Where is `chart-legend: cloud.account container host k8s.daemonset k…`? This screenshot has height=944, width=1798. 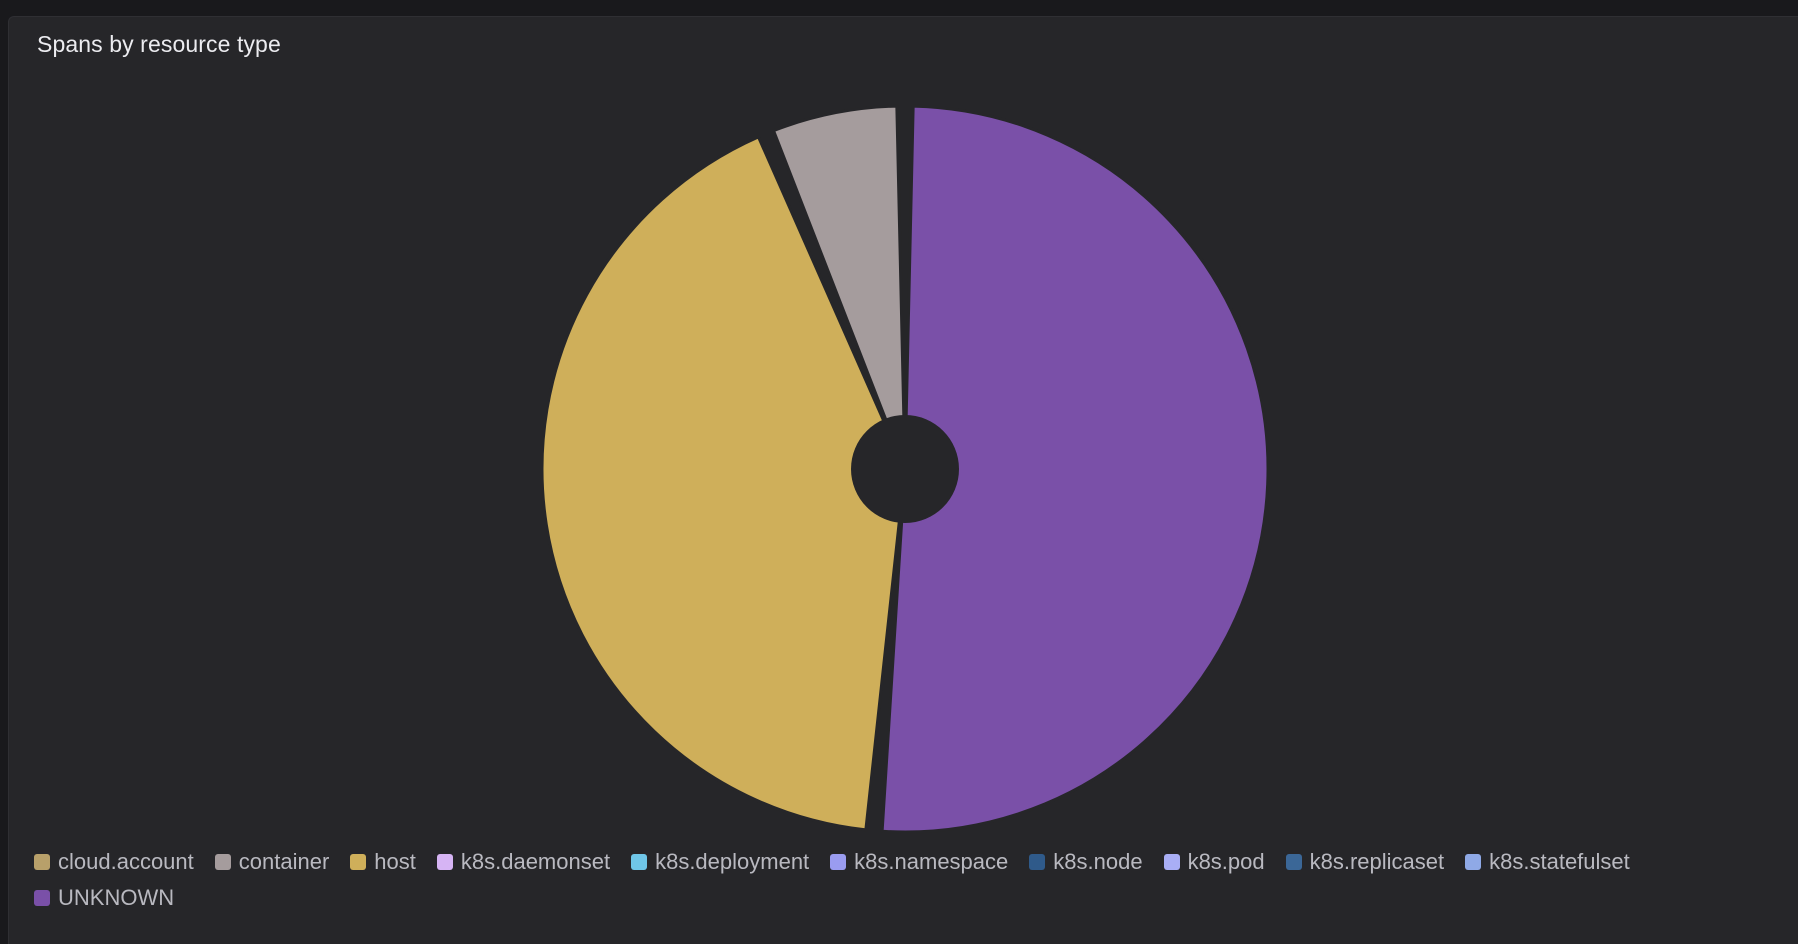
chart-legend: cloud.account container host k8s.daemonset k… is located at coordinates (904, 879).